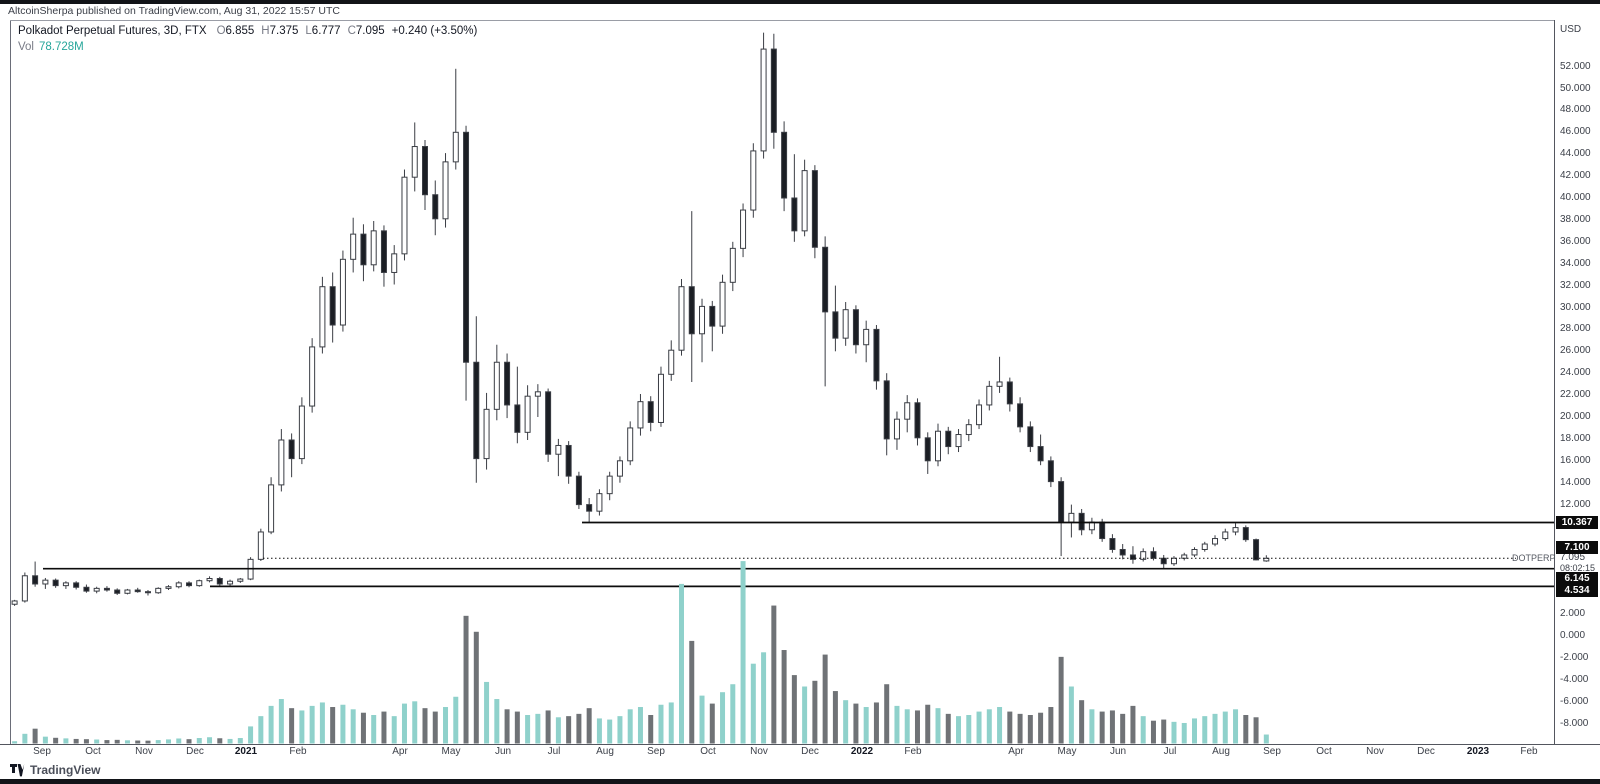 Image resolution: width=1600 pixels, height=784 pixels. I want to click on time-axis-month-label: Jun, so click(1118, 751).